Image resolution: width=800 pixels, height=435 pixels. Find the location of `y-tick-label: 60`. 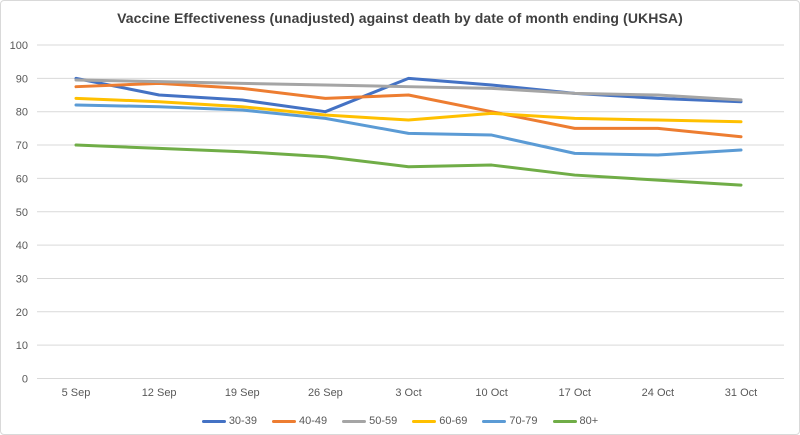

y-tick-label: 60 is located at coordinates (22, 179).